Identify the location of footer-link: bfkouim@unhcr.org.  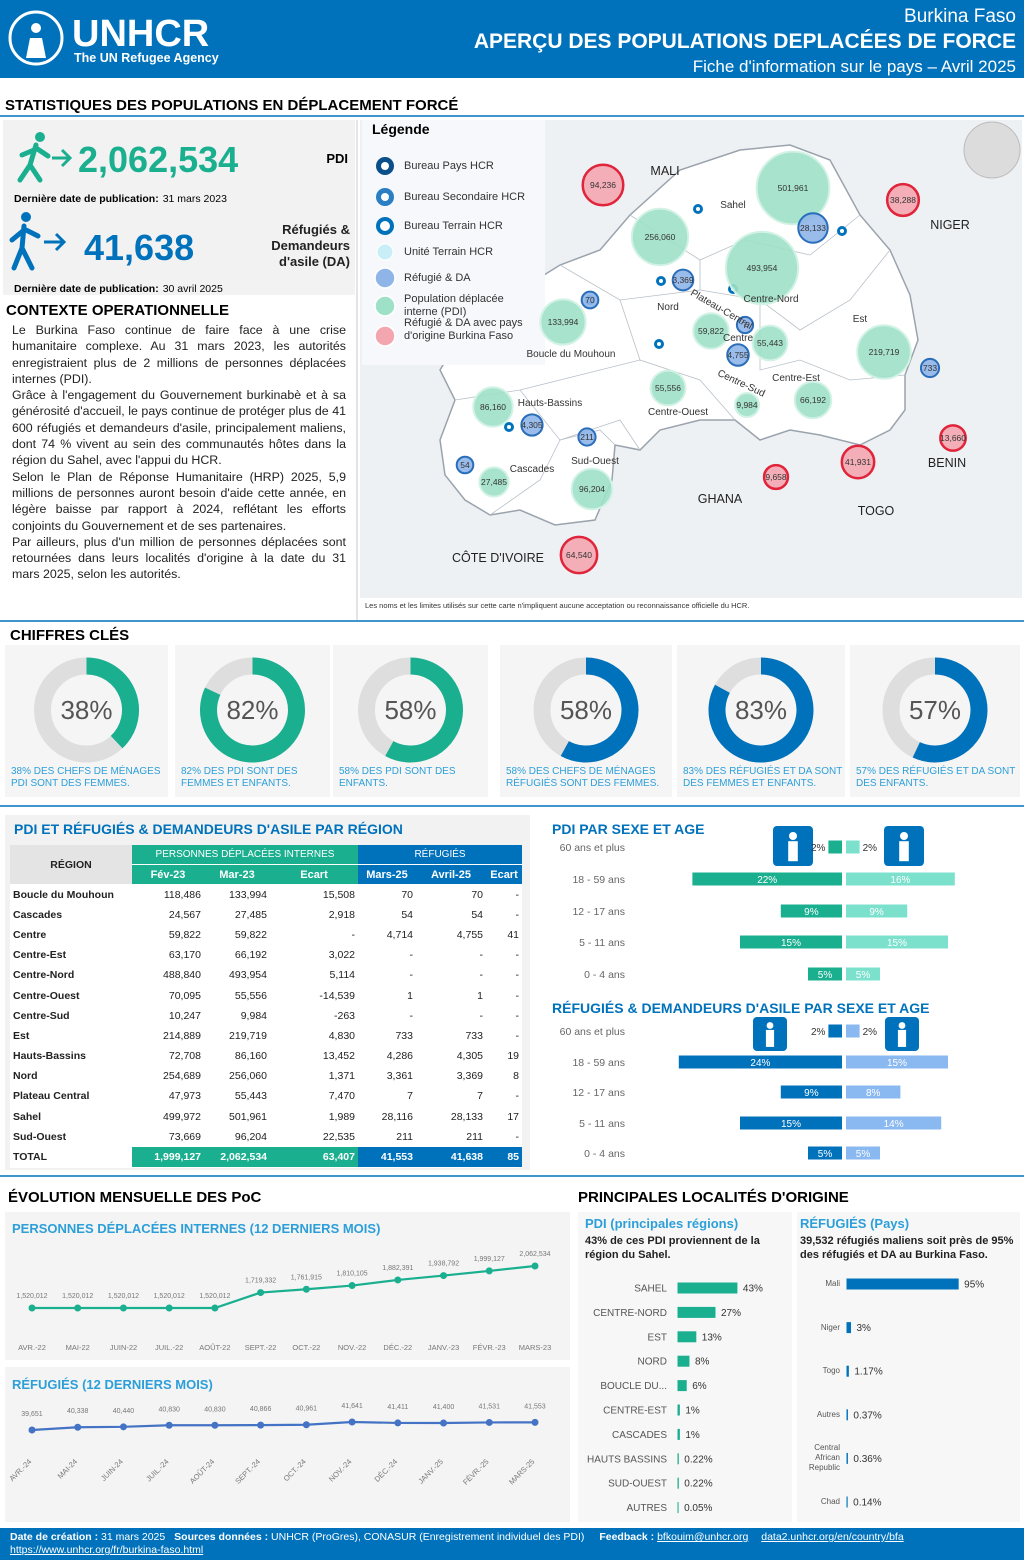
(703, 1537).